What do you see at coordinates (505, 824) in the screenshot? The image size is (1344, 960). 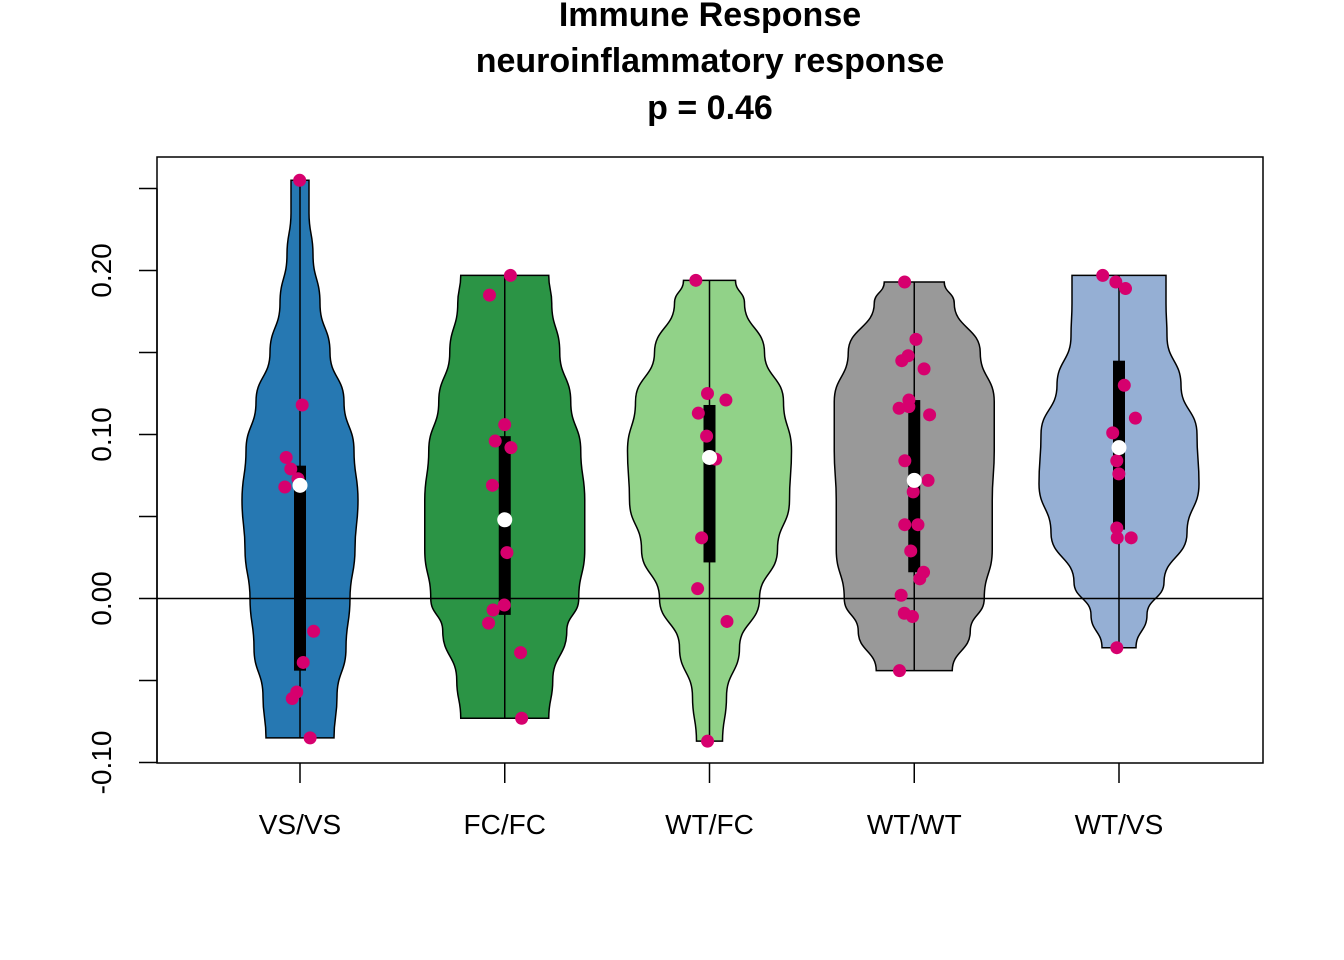 I see `x-tick-label: FC/FC` at bounding box center [505, 824].